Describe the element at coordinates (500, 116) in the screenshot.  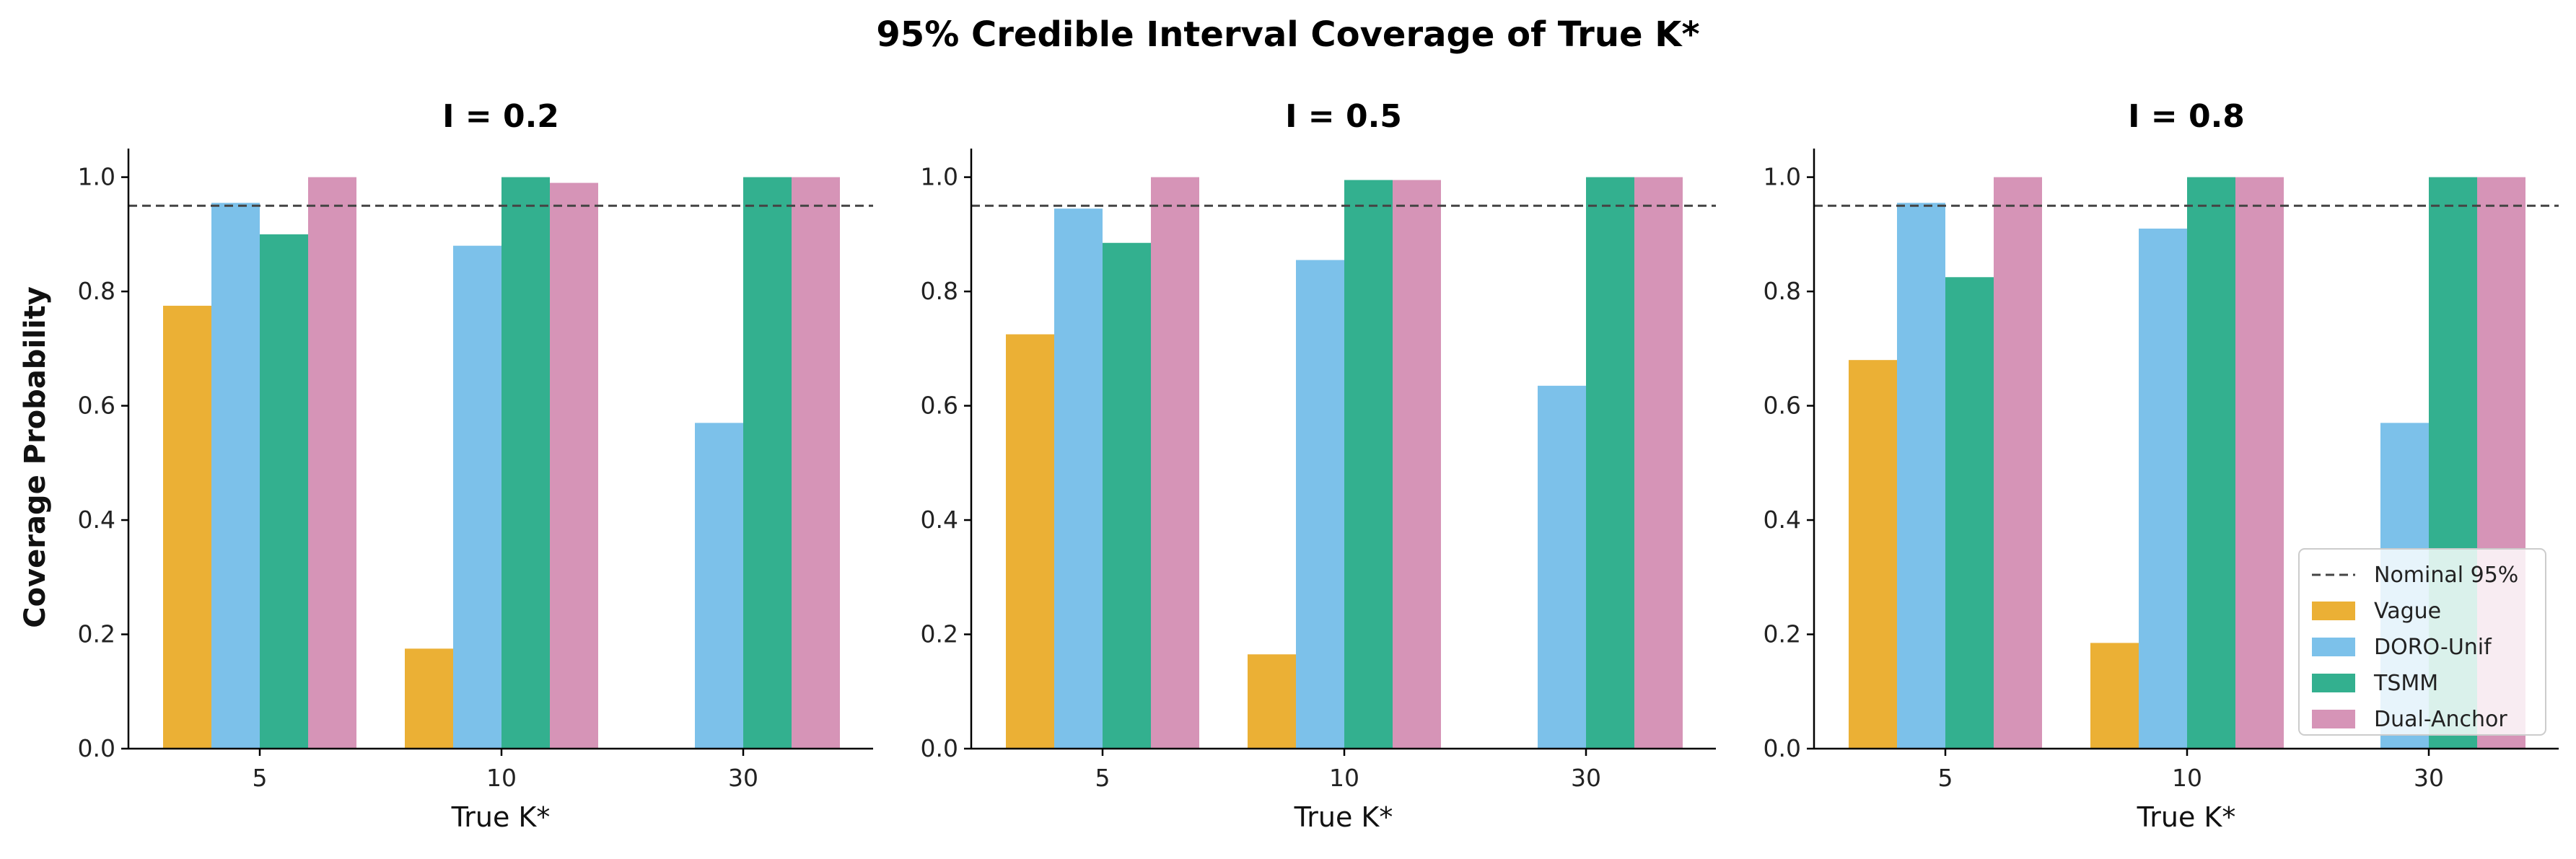
I see `panel-title: I = 0.2` at that location.